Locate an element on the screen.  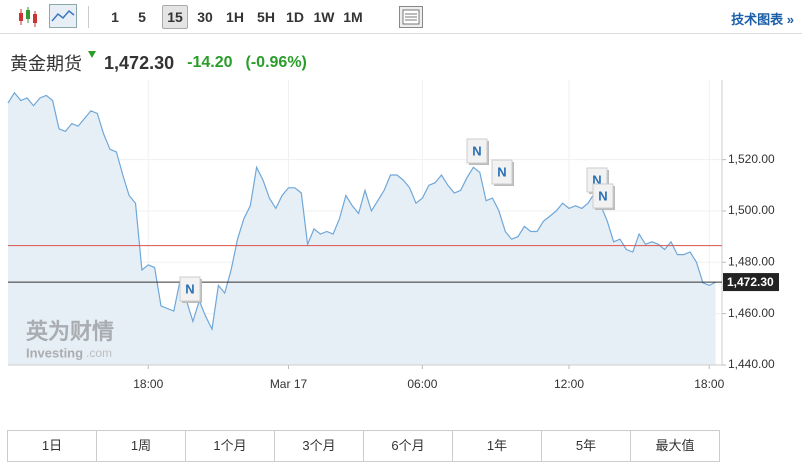
last-price-box is located at coordinates (751, 282).